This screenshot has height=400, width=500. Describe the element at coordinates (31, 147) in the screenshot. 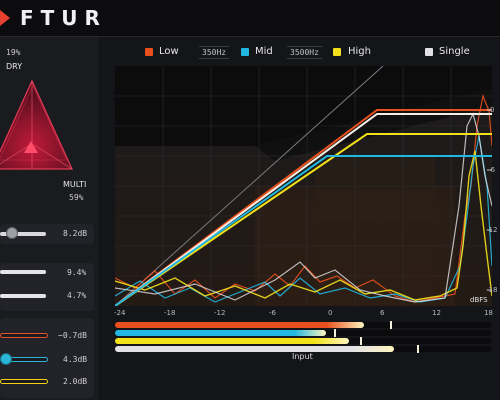

I see `mix-handle-icon` at that location.